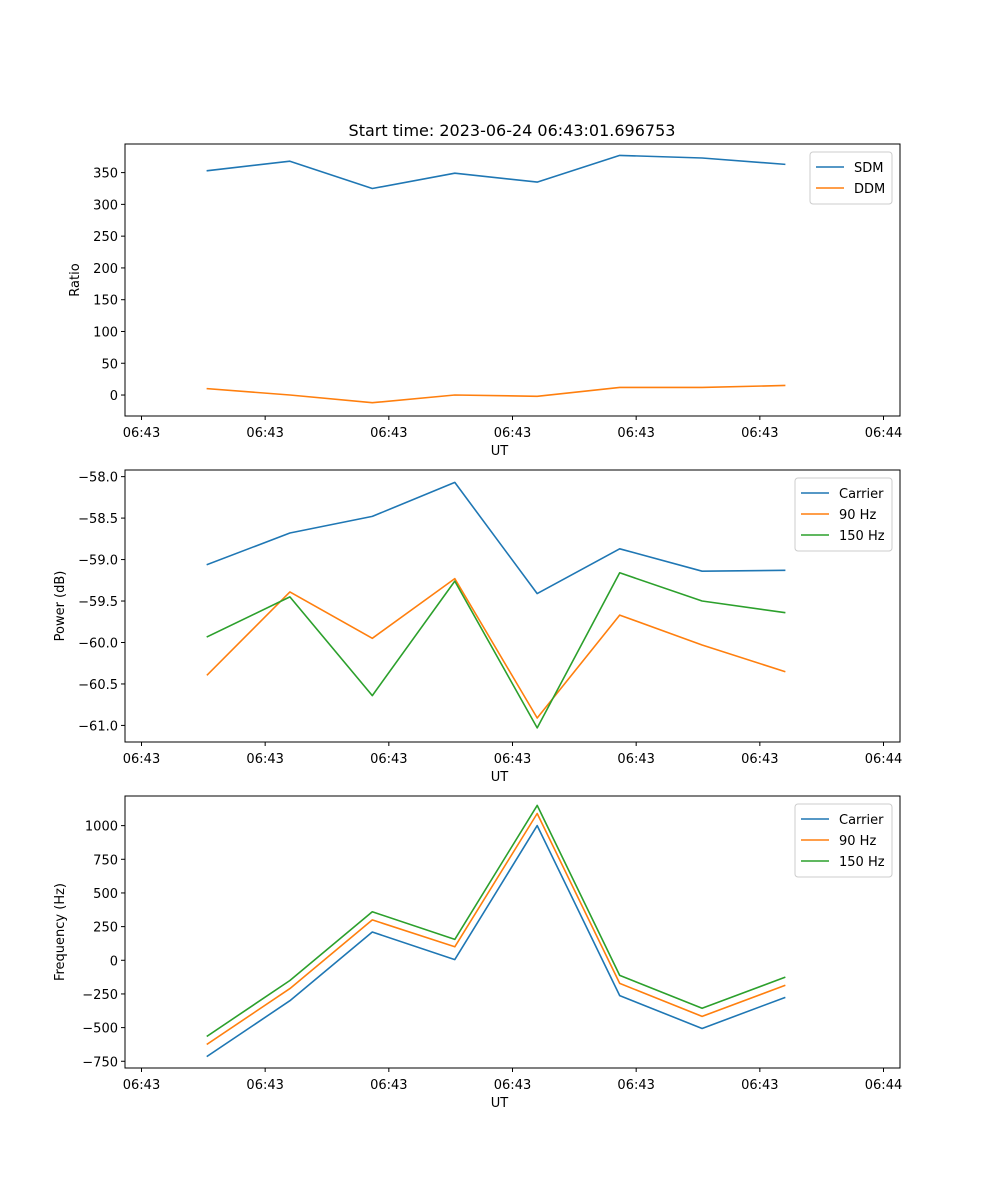  I want to click on figure-title: Start time: 2023-06-24 06:43:01.696753, so click(512, 130).